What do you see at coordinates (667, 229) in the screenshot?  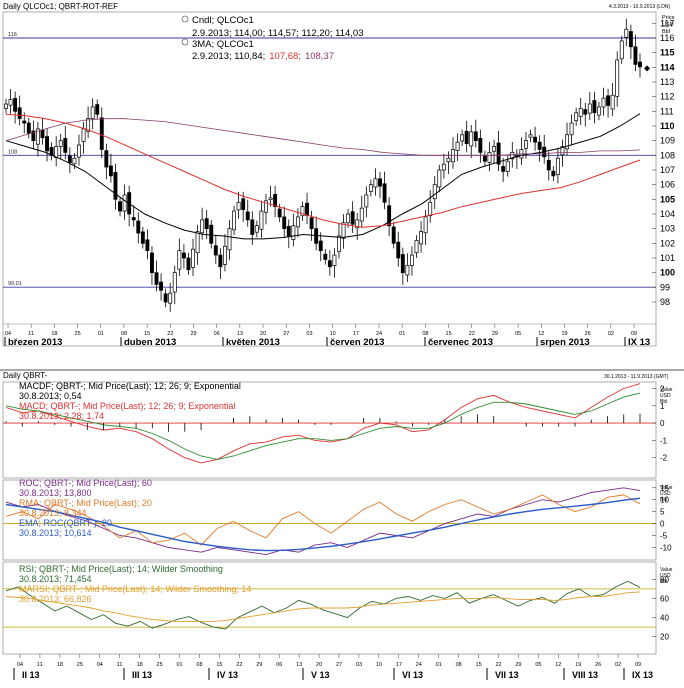 I see `price-ytick-label: 103` at bounding box center [667, 229].